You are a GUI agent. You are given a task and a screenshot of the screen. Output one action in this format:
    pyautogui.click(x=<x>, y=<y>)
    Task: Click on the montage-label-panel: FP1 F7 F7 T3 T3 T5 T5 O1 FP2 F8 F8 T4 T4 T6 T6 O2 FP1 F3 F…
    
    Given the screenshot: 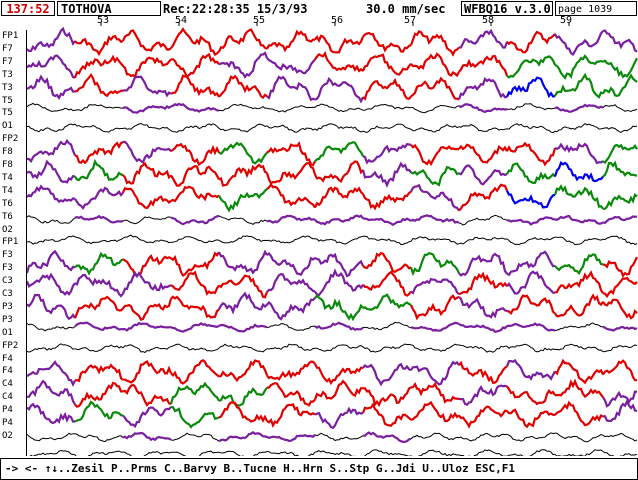 What is the action you would take?
    pyautogui.click(x=13, y=243)
    